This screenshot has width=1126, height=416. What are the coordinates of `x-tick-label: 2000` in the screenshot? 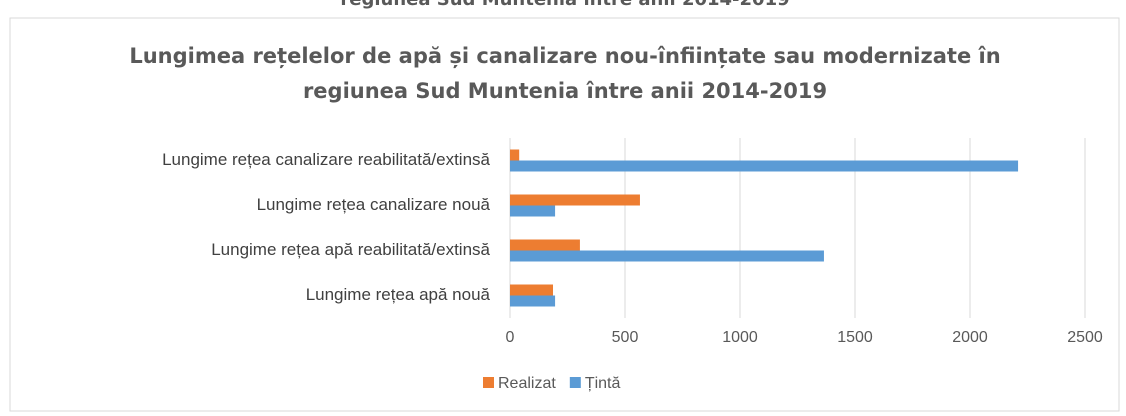 It's located at (970, 337).